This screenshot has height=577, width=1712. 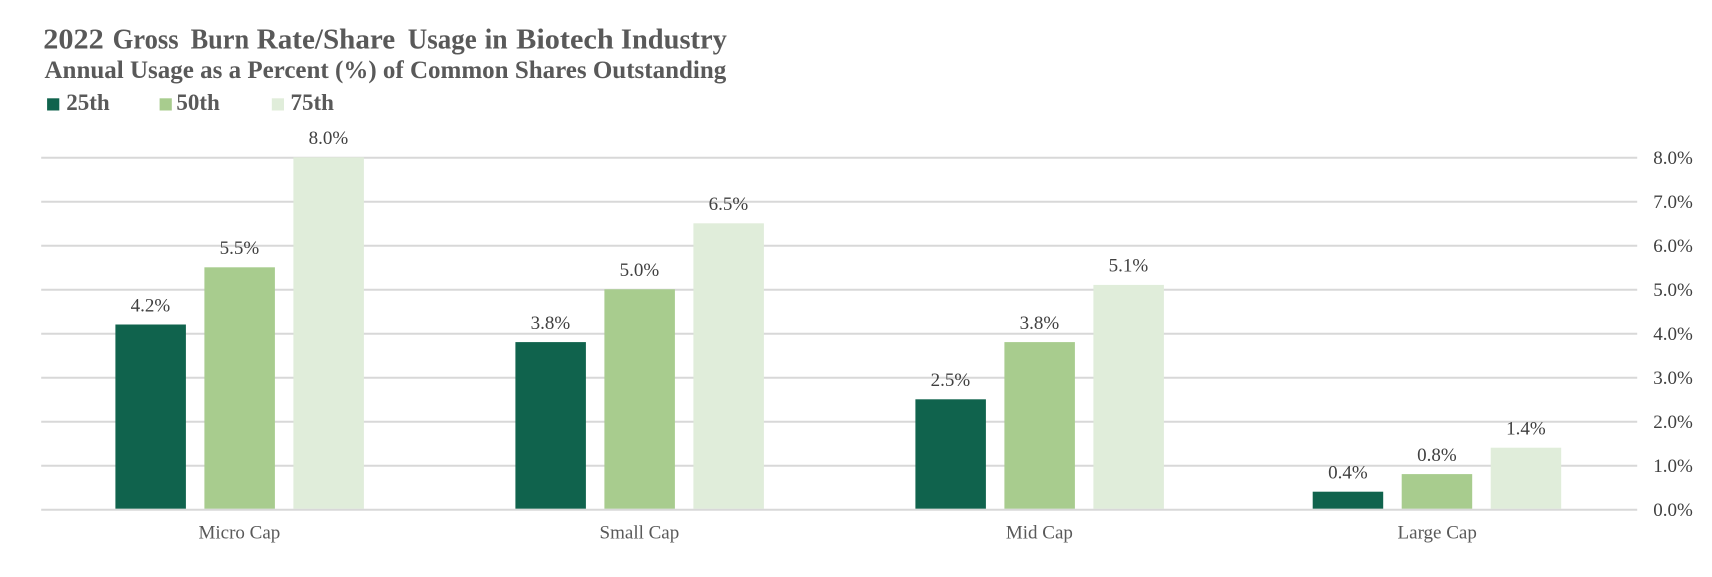 What do you see at coordinates (1129, 266) in the screenshot?
I see `svg-text: 5.1%` at bounding box center [1129, 266].